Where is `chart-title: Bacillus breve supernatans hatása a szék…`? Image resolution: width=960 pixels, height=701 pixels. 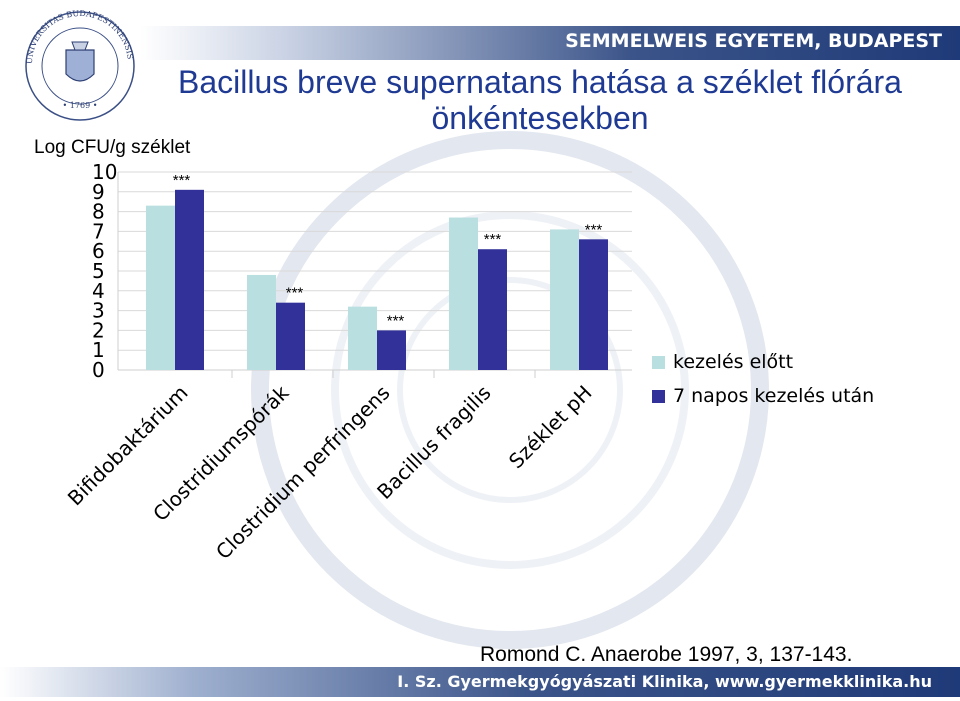 chart-title: Bacillus breve supernatans hatása a szék… is located at coordinates (540, 100).